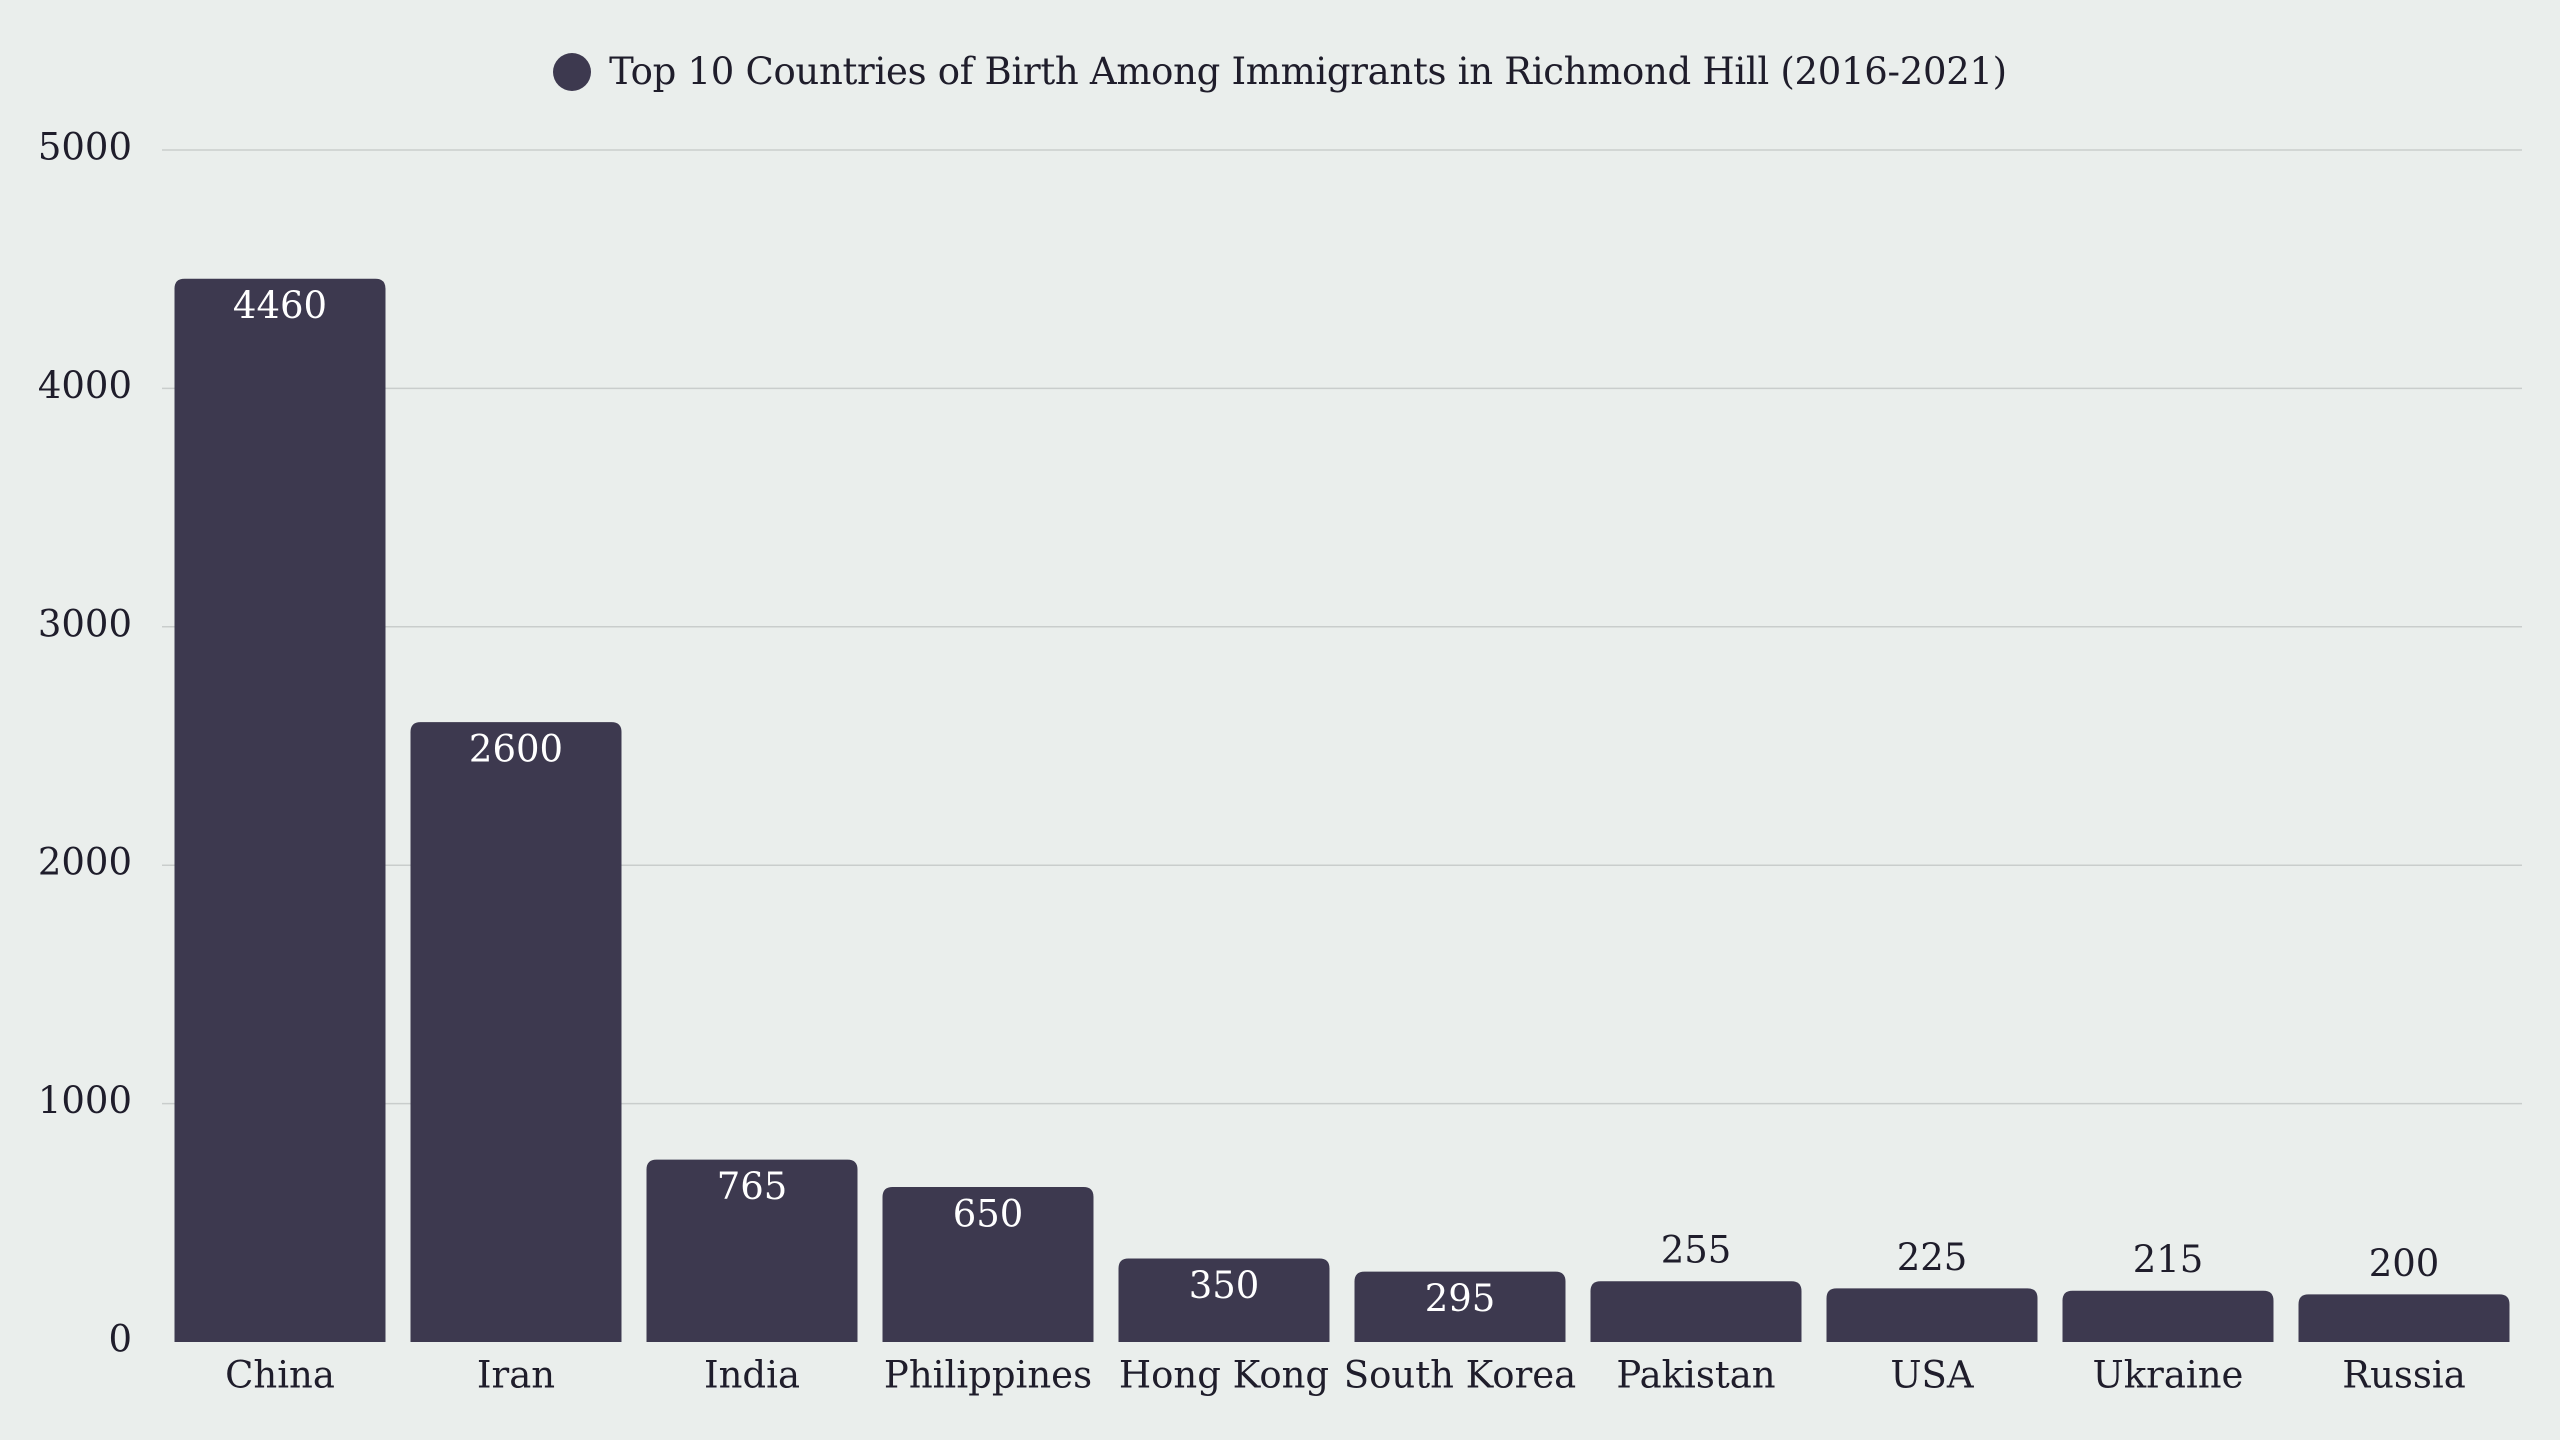 The width and height of the screenshot is (2560, 1440). What do you see at coordinates (988, 1264) in the screenshot?
I see `bar-philippines` at bounding box center [988, 1264].